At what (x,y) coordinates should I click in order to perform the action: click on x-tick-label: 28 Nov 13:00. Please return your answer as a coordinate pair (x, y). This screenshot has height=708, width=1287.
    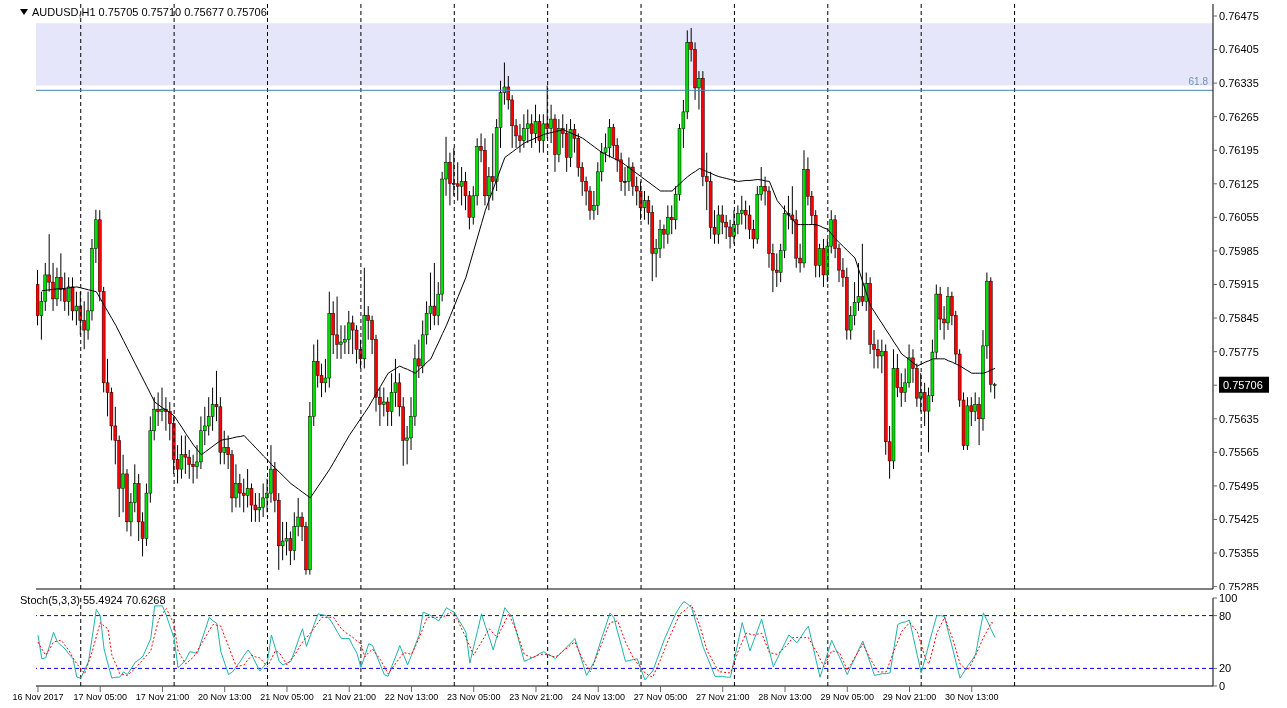
    Looking at the image, I should click on (785, 697).